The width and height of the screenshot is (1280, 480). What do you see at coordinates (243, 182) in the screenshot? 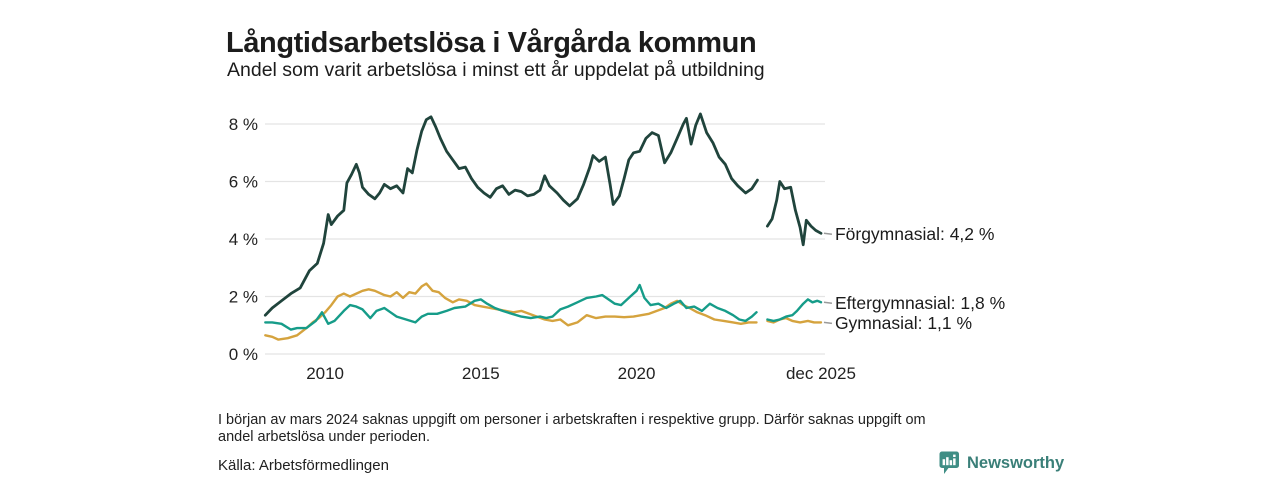
I see `y-tick-label: 6 %` at bounding box center [243, 182].